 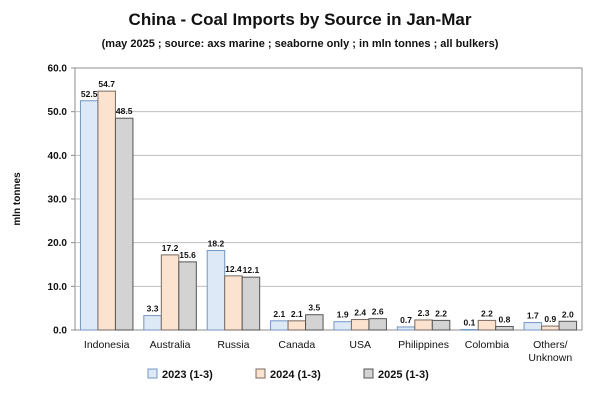 I want to click on x-tick-label: Others/, so click(x=550, y=345).